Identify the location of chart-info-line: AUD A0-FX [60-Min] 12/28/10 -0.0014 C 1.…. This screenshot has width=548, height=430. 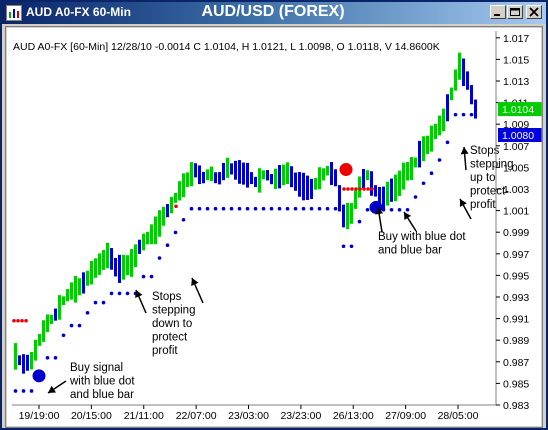
(226, 47).